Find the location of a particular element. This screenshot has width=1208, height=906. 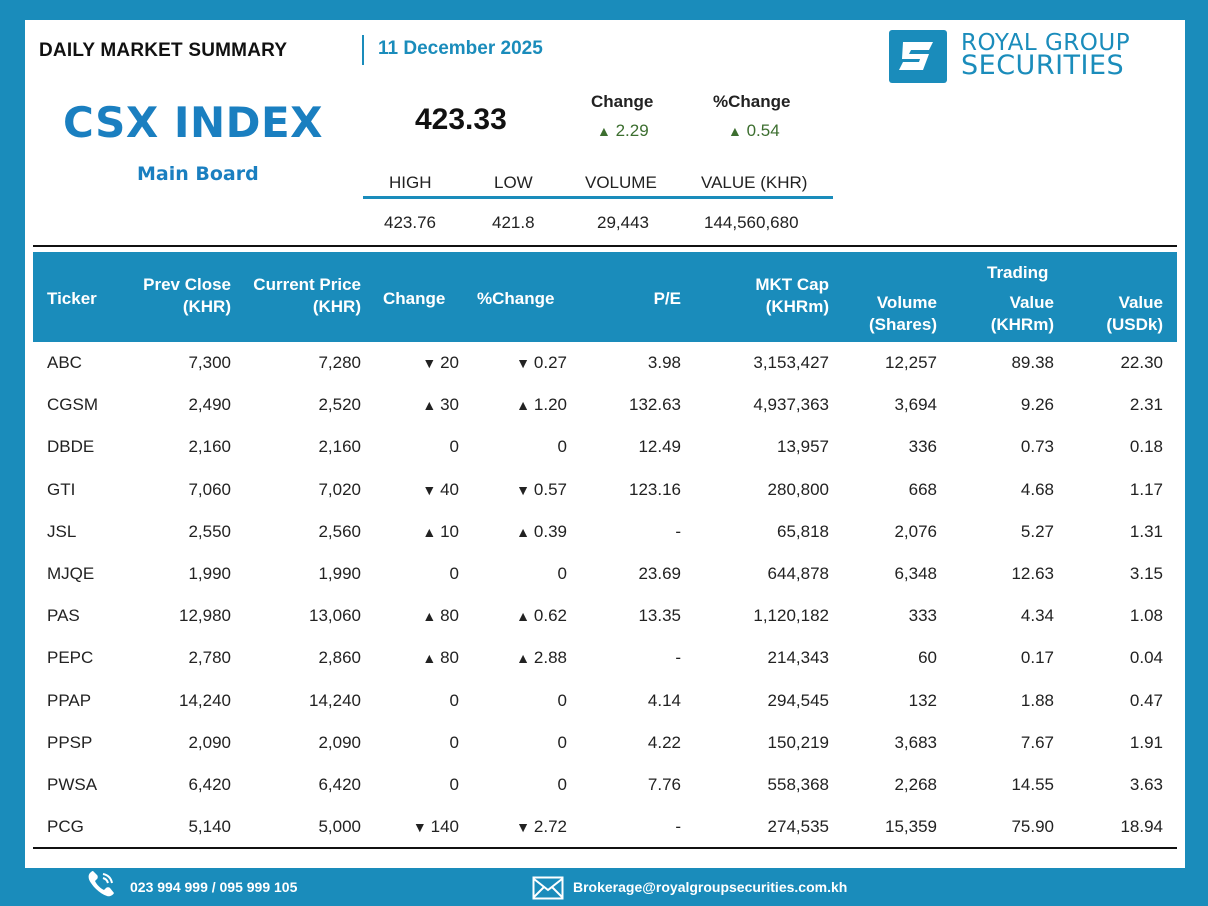

cell-cur: 2,560 is located at coordinates (339, 531).